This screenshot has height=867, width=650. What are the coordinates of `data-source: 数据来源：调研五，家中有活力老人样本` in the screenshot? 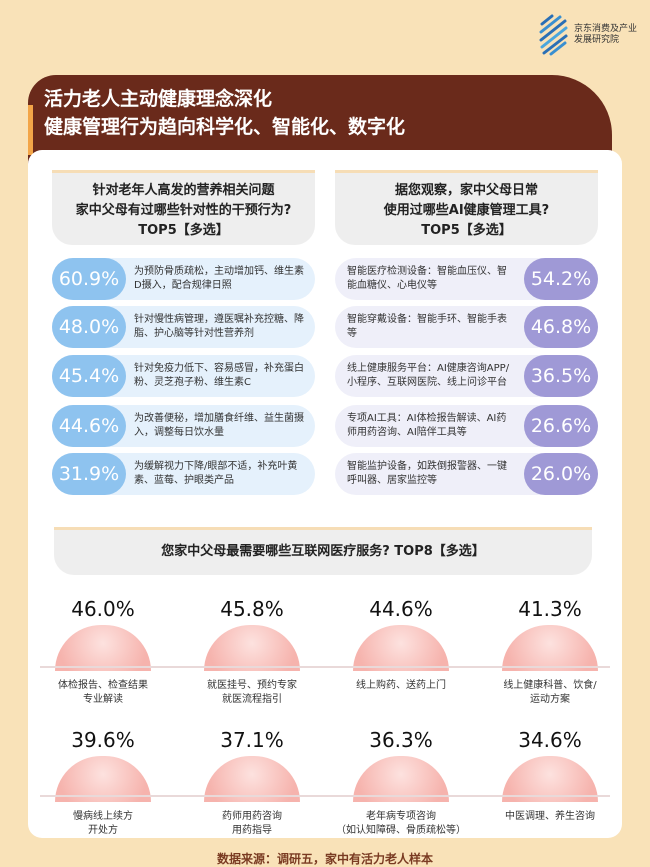 It's located at (324, 859).